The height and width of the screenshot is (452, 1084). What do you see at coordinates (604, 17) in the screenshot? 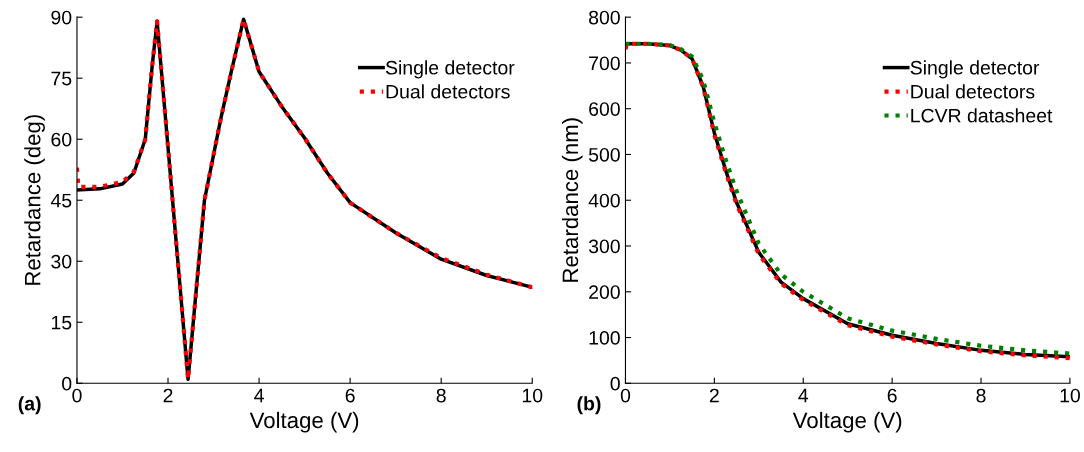
I see `y-tick-label: 800` at bounding box center [604, 17].